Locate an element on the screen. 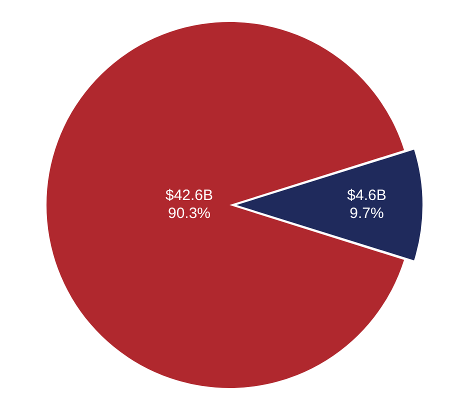 The height and width of the screenshot is (410, 461). data-label: $4.6B 9.7% is located at coordinates (366, 204).